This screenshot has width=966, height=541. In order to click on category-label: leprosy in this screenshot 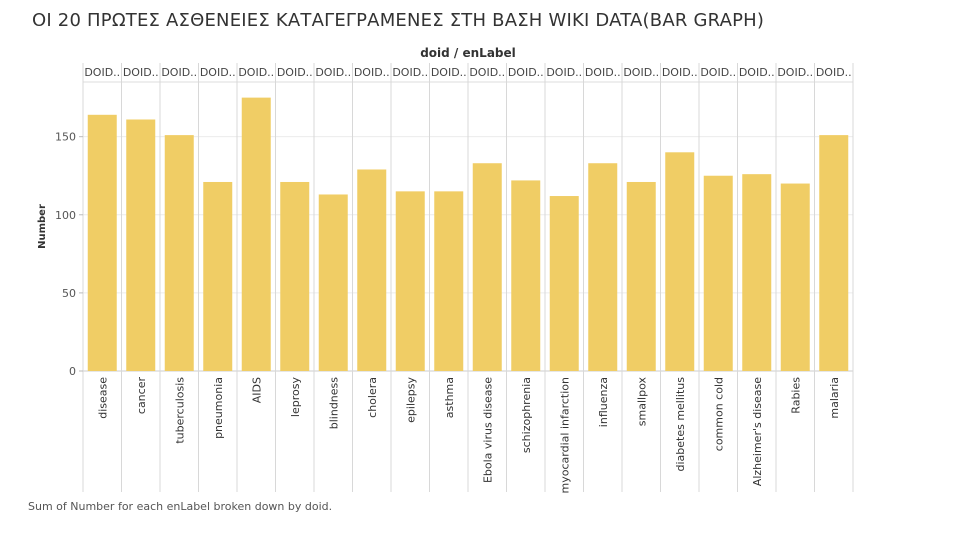, I will do `click(295, 397)`.